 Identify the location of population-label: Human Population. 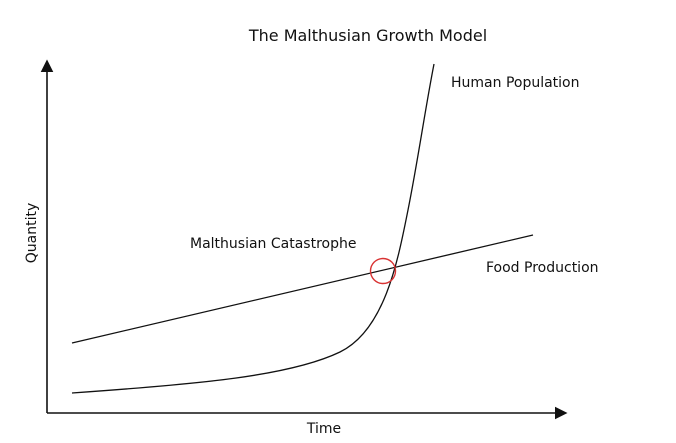
(515, 83).